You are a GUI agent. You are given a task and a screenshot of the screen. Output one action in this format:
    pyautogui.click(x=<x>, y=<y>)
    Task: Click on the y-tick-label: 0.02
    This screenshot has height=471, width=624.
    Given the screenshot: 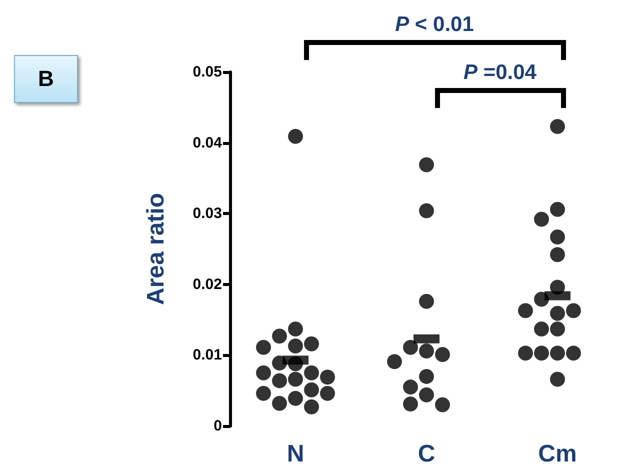 What is the action you would take?
    pyautogui.click(x=207, y=284)
    